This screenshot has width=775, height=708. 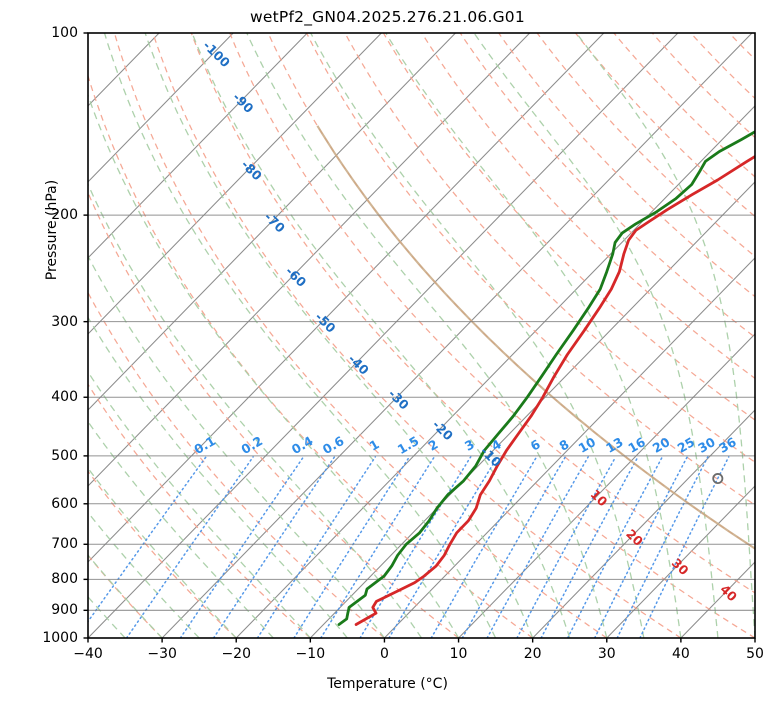 I want to click on mixing-ratio-label: 0.1, so click(x=204, y=445).